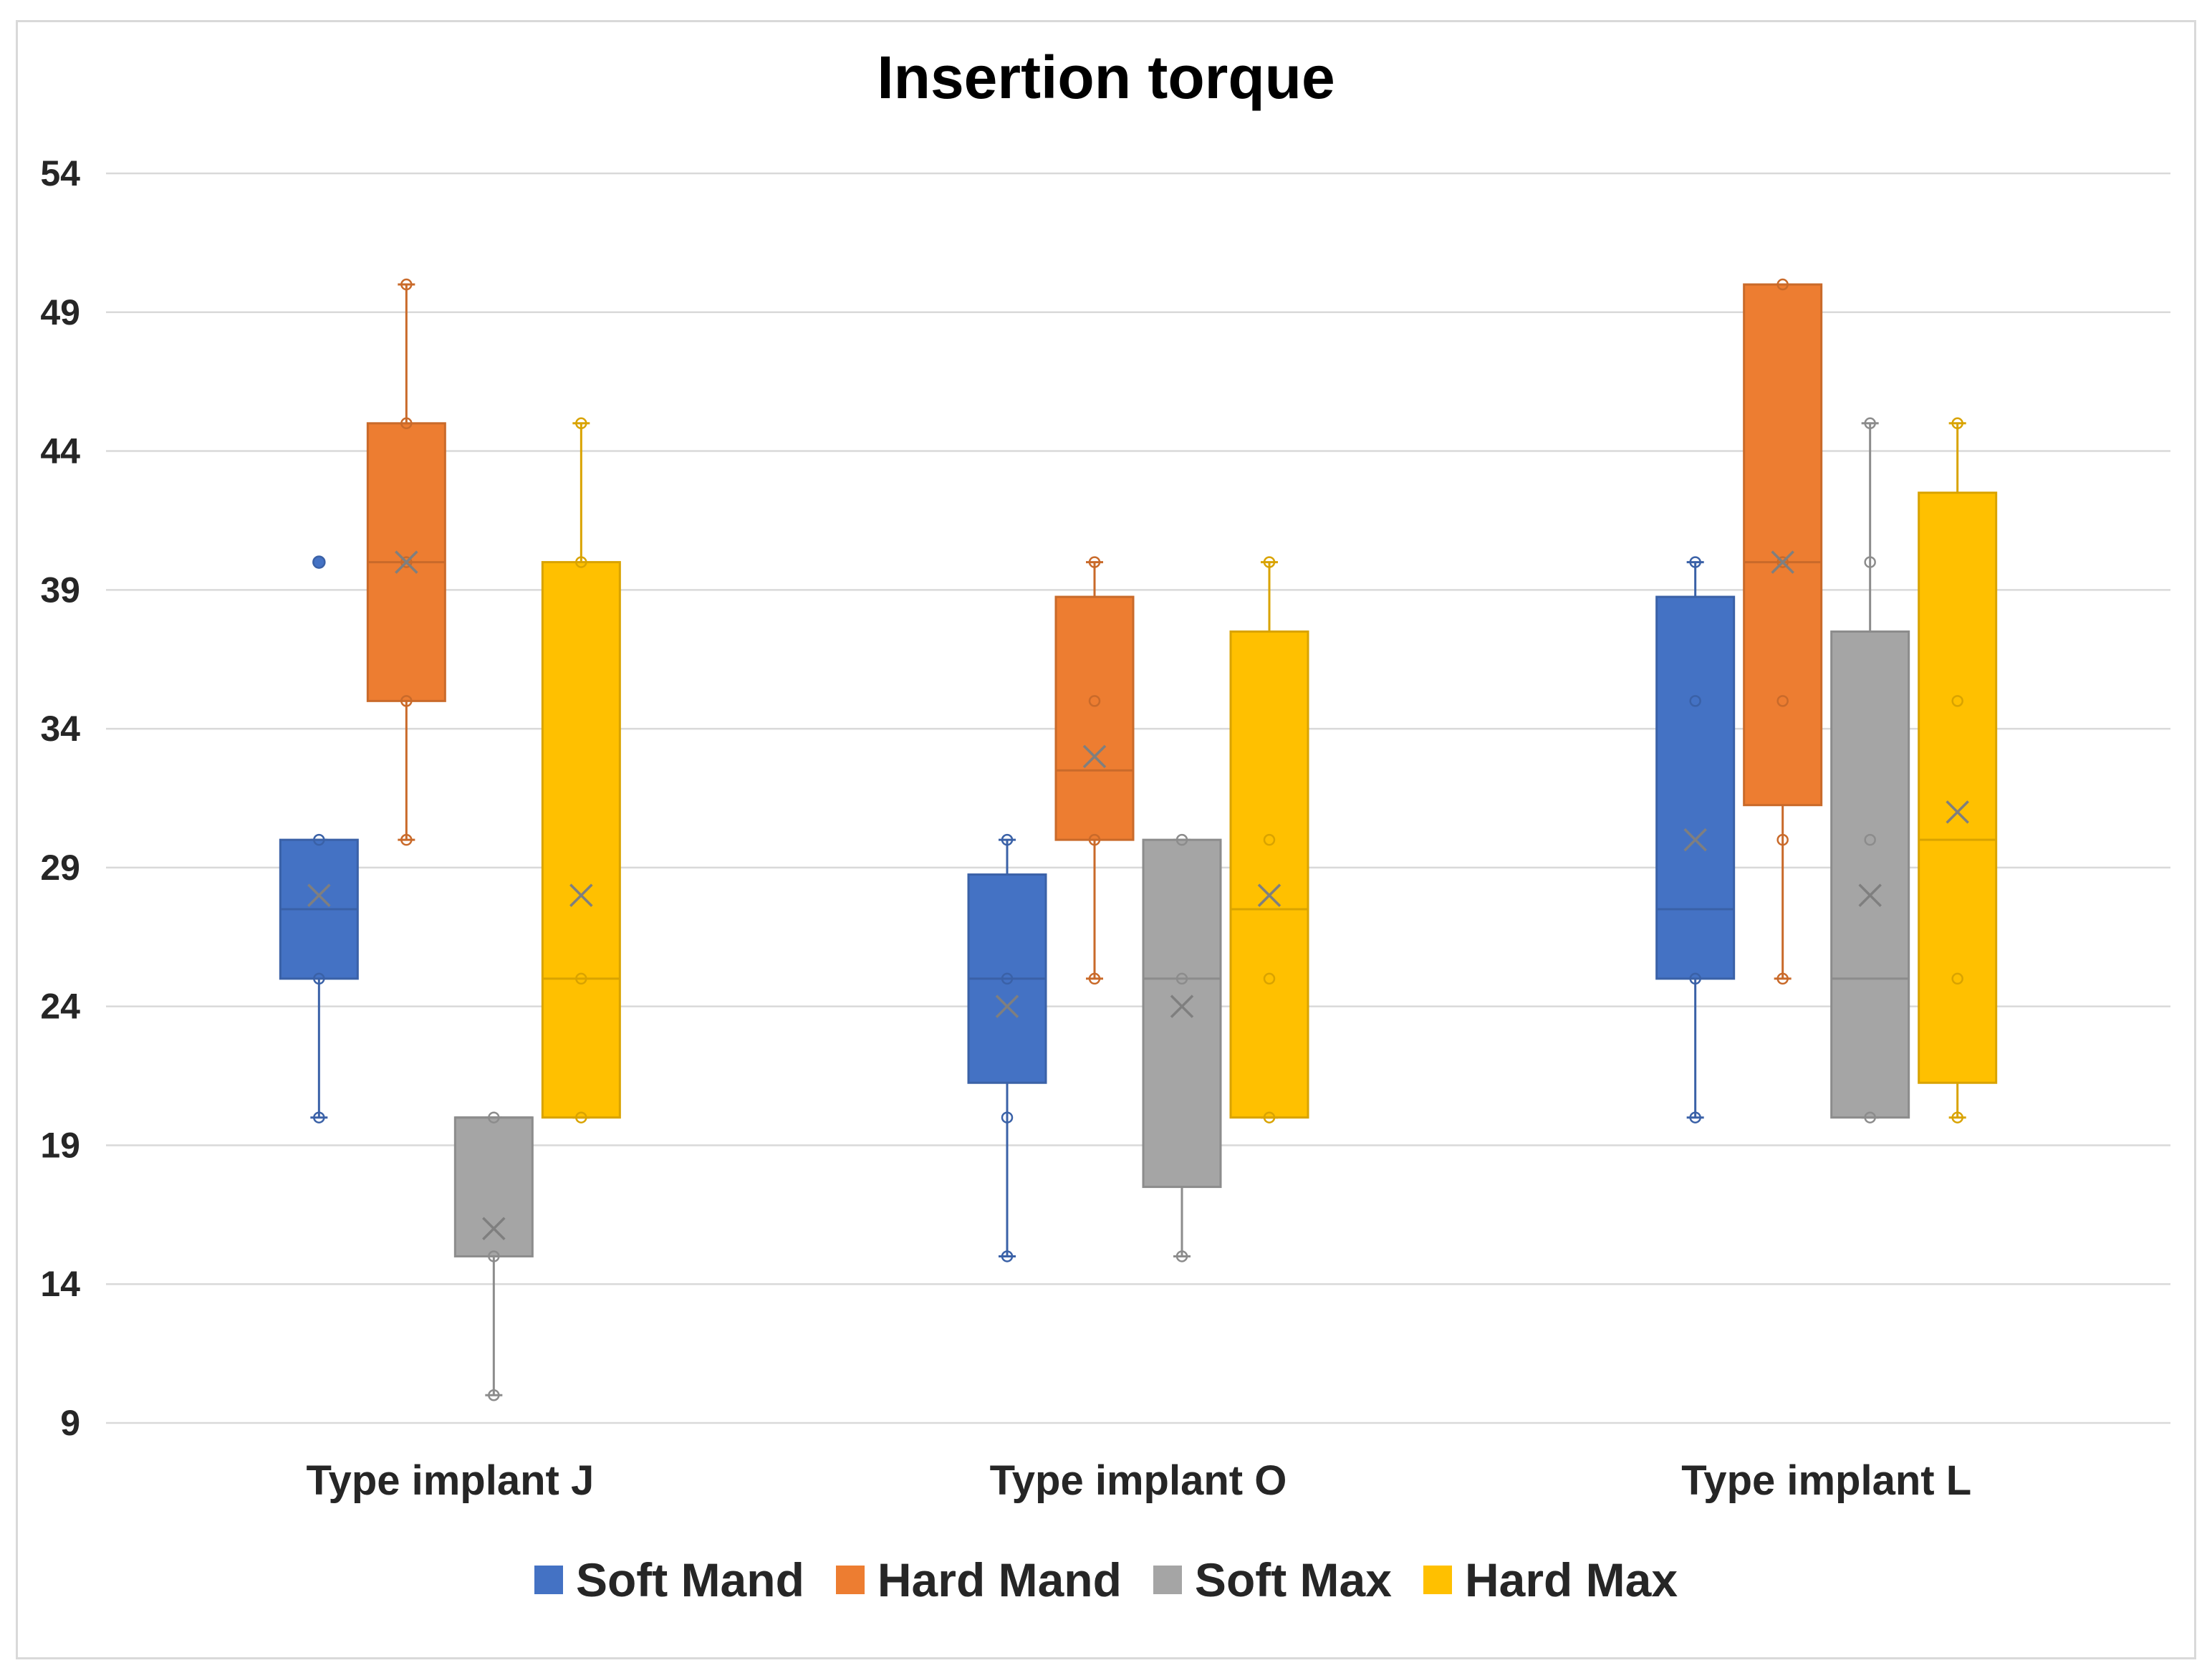 This screenshot has height=1673, width=2212. Describe the element at coordinates (548, 1580) in the screenshot. I see `legend-swatch-soft-mand` at that location.